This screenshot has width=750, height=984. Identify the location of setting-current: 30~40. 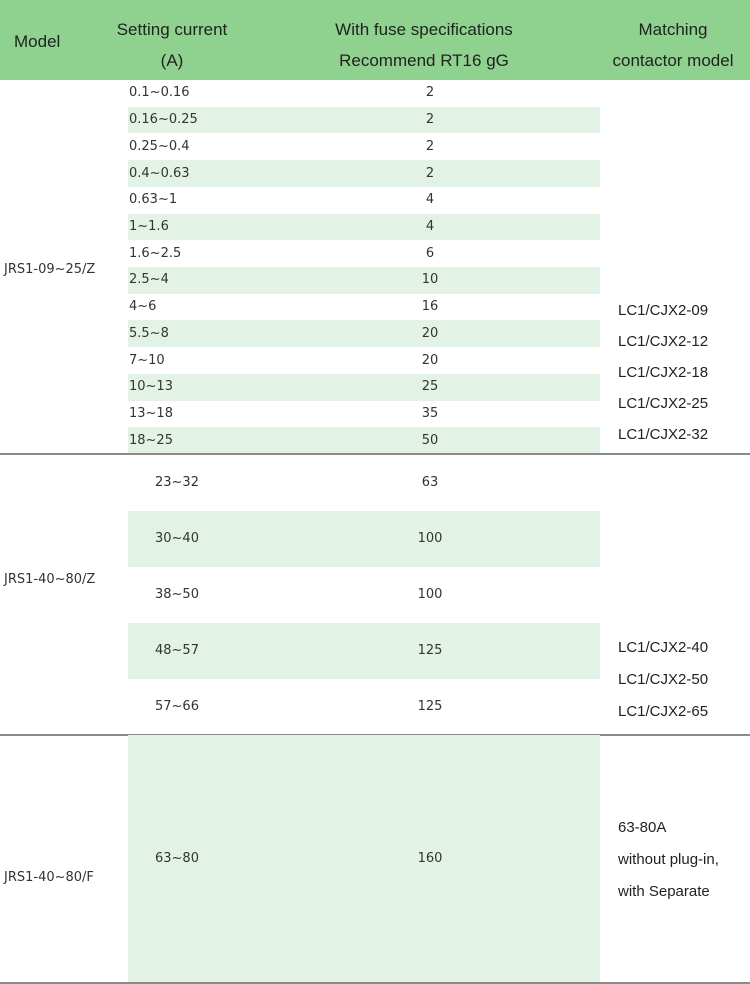
(177, 538).